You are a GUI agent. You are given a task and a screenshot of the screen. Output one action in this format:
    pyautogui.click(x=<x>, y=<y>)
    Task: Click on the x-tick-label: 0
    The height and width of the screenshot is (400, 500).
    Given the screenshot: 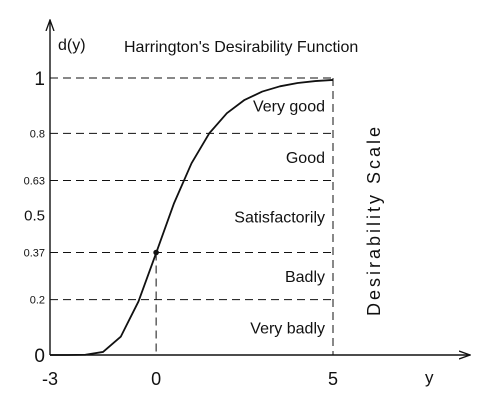 What is the action you would take?
    pyautogui.click(x=156, y=379)
    